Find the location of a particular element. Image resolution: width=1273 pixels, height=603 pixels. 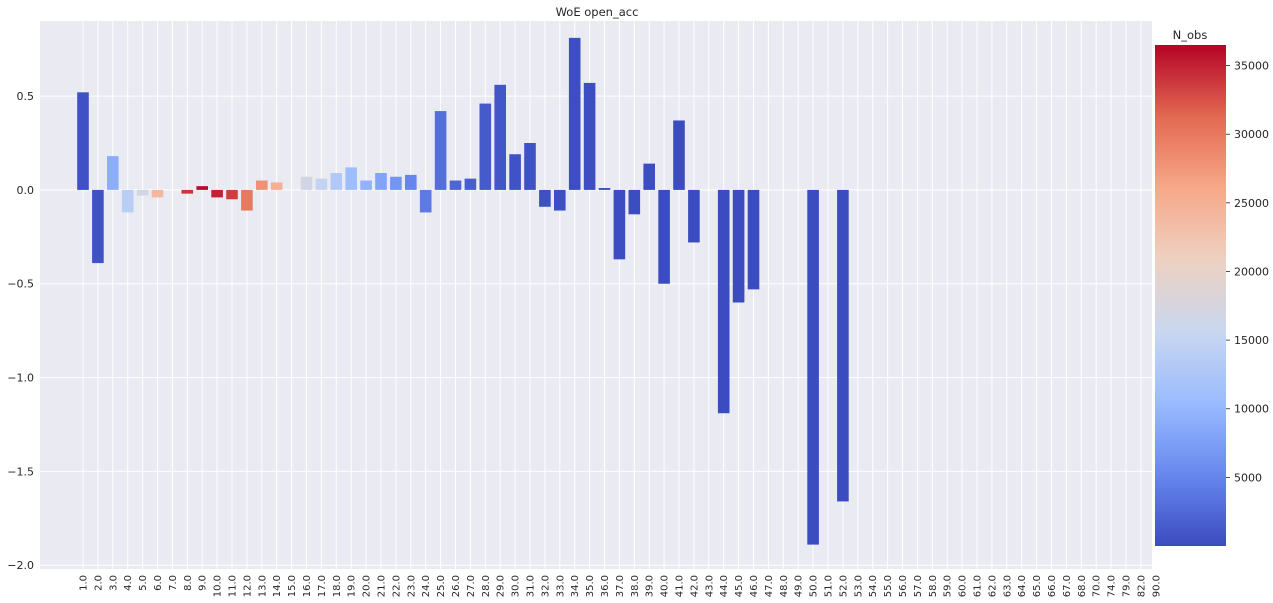

x-tick-label: 5.0 is located at coordinates (143, 583).